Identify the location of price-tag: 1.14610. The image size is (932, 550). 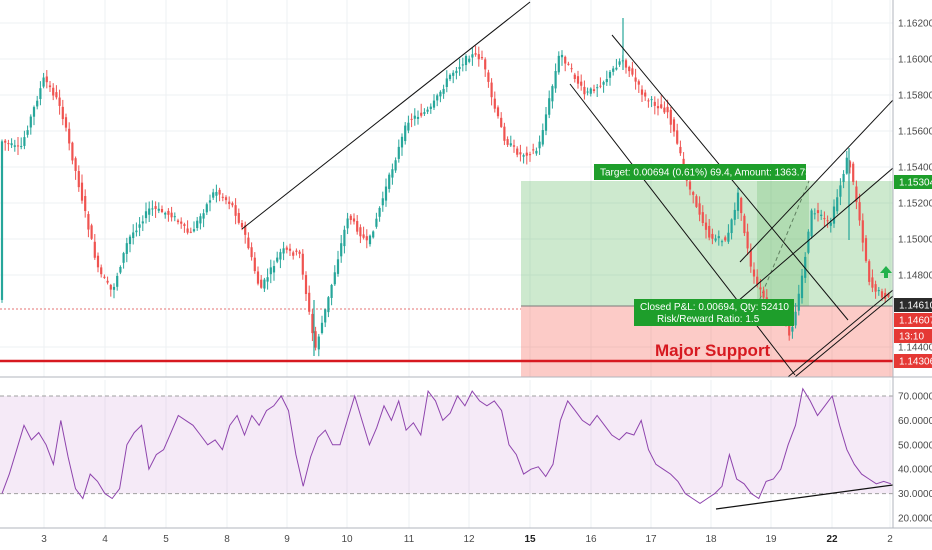
(913, 305).